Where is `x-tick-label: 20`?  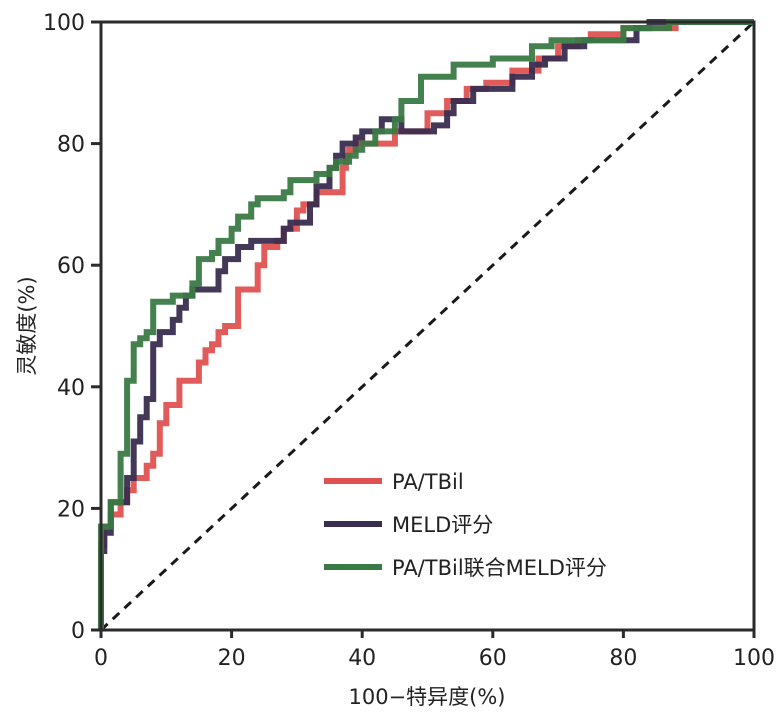 x-tick-label: 20 is located at coordinates (232, 658).